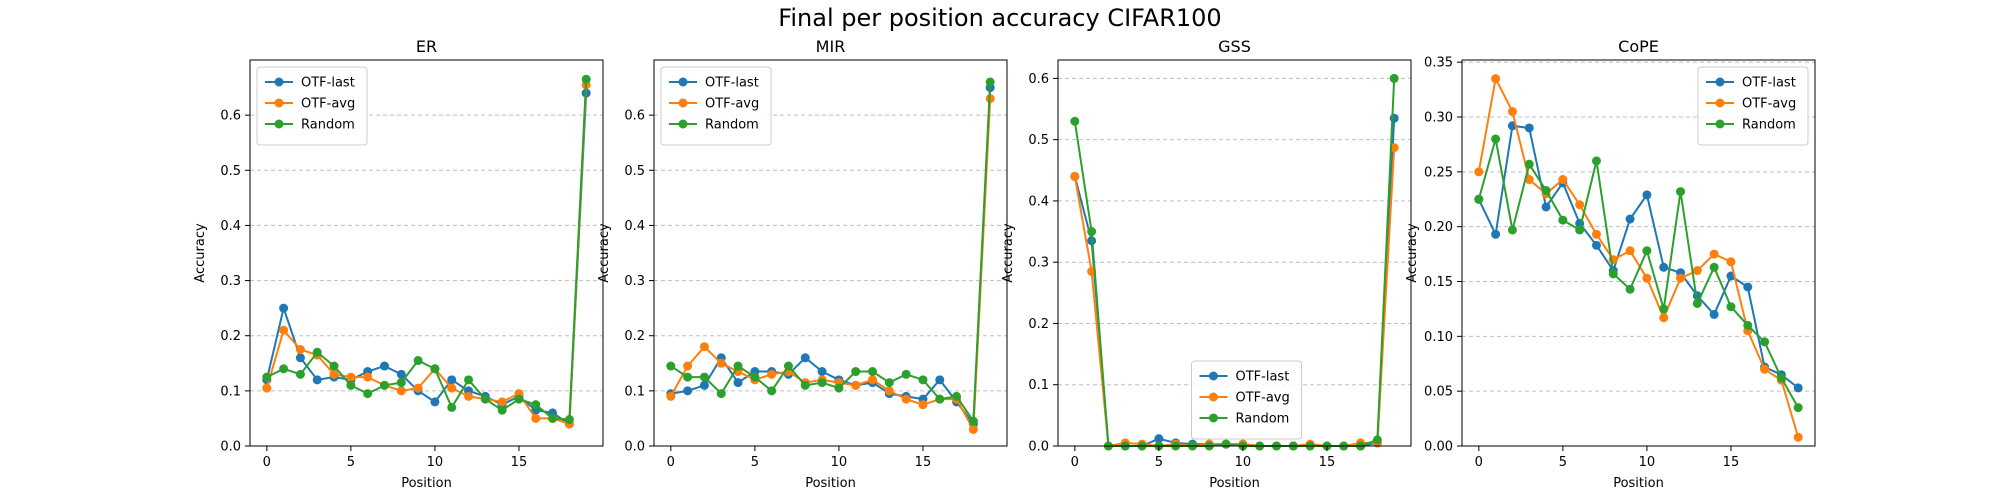  What do you see at coordinates (426, 253) in the screenshot?
I see `axes-frame` at bounding box center [426, 253].